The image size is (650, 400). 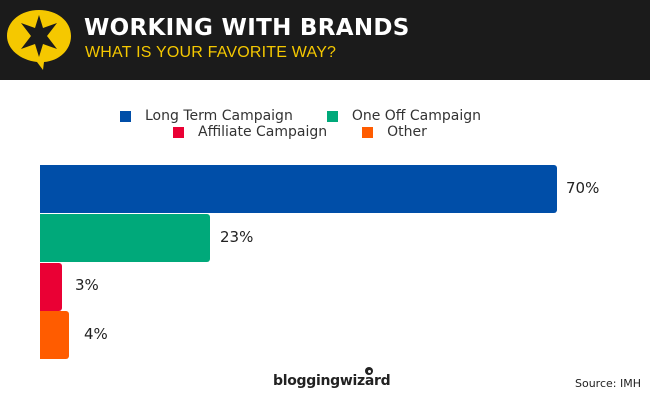 What do you see at coordinates (263, 132) in the screenshot?
I see `legend-label: Affiliate Campaign` at bounding box center [263, 132].